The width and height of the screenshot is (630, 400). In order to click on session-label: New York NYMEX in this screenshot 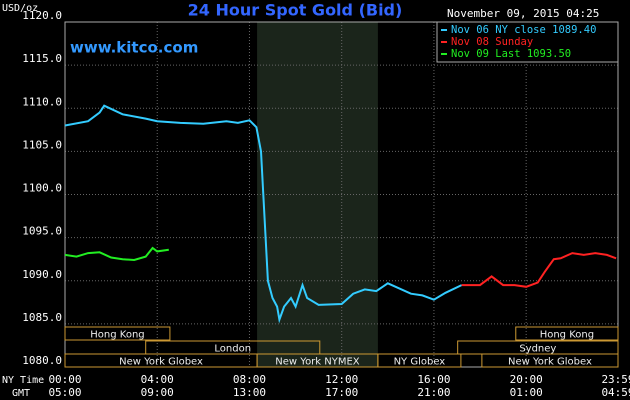, I will do `click(317, 362)`.